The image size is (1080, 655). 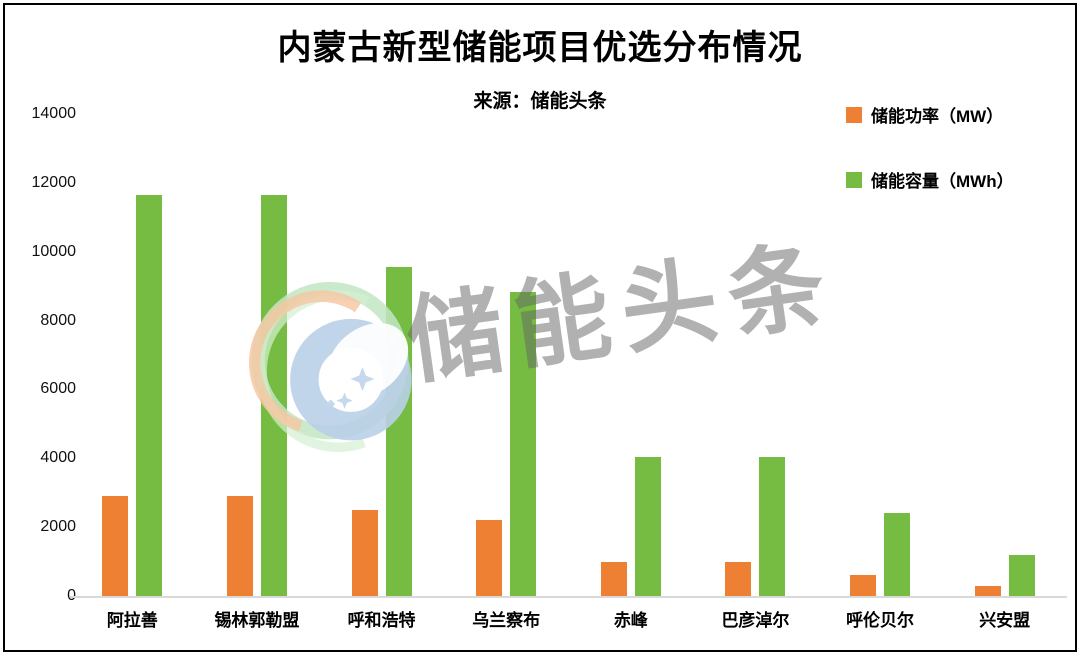 What do you see at coordinates (58, 527) in the screenshot?
I see `y-tick-label: 2000` at bounding box center [58, 527].